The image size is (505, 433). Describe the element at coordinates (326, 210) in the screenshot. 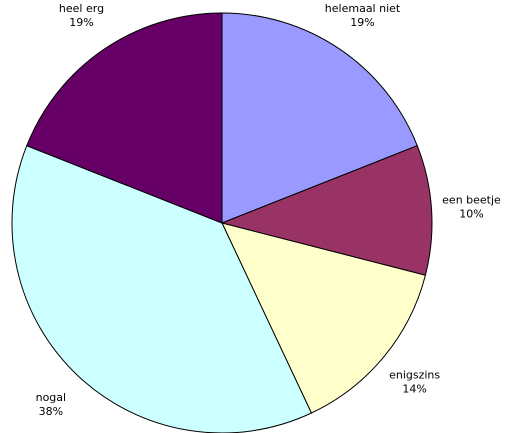

I see `pie-slice` at that location.